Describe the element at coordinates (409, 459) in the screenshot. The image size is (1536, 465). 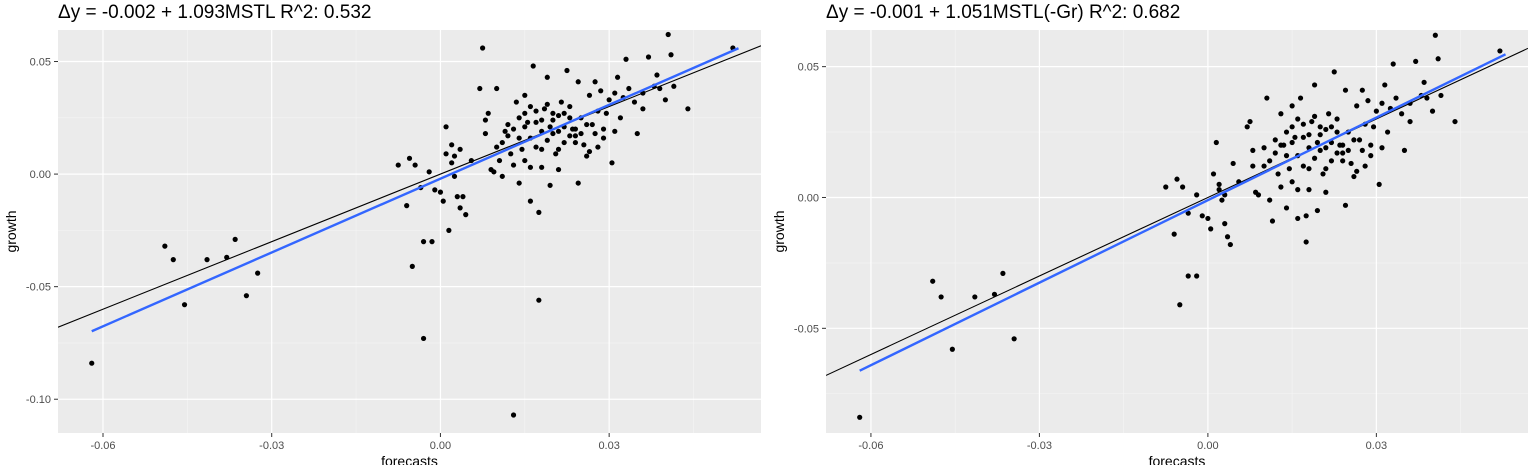
I see `x-axis-title: forecasts` at that location.